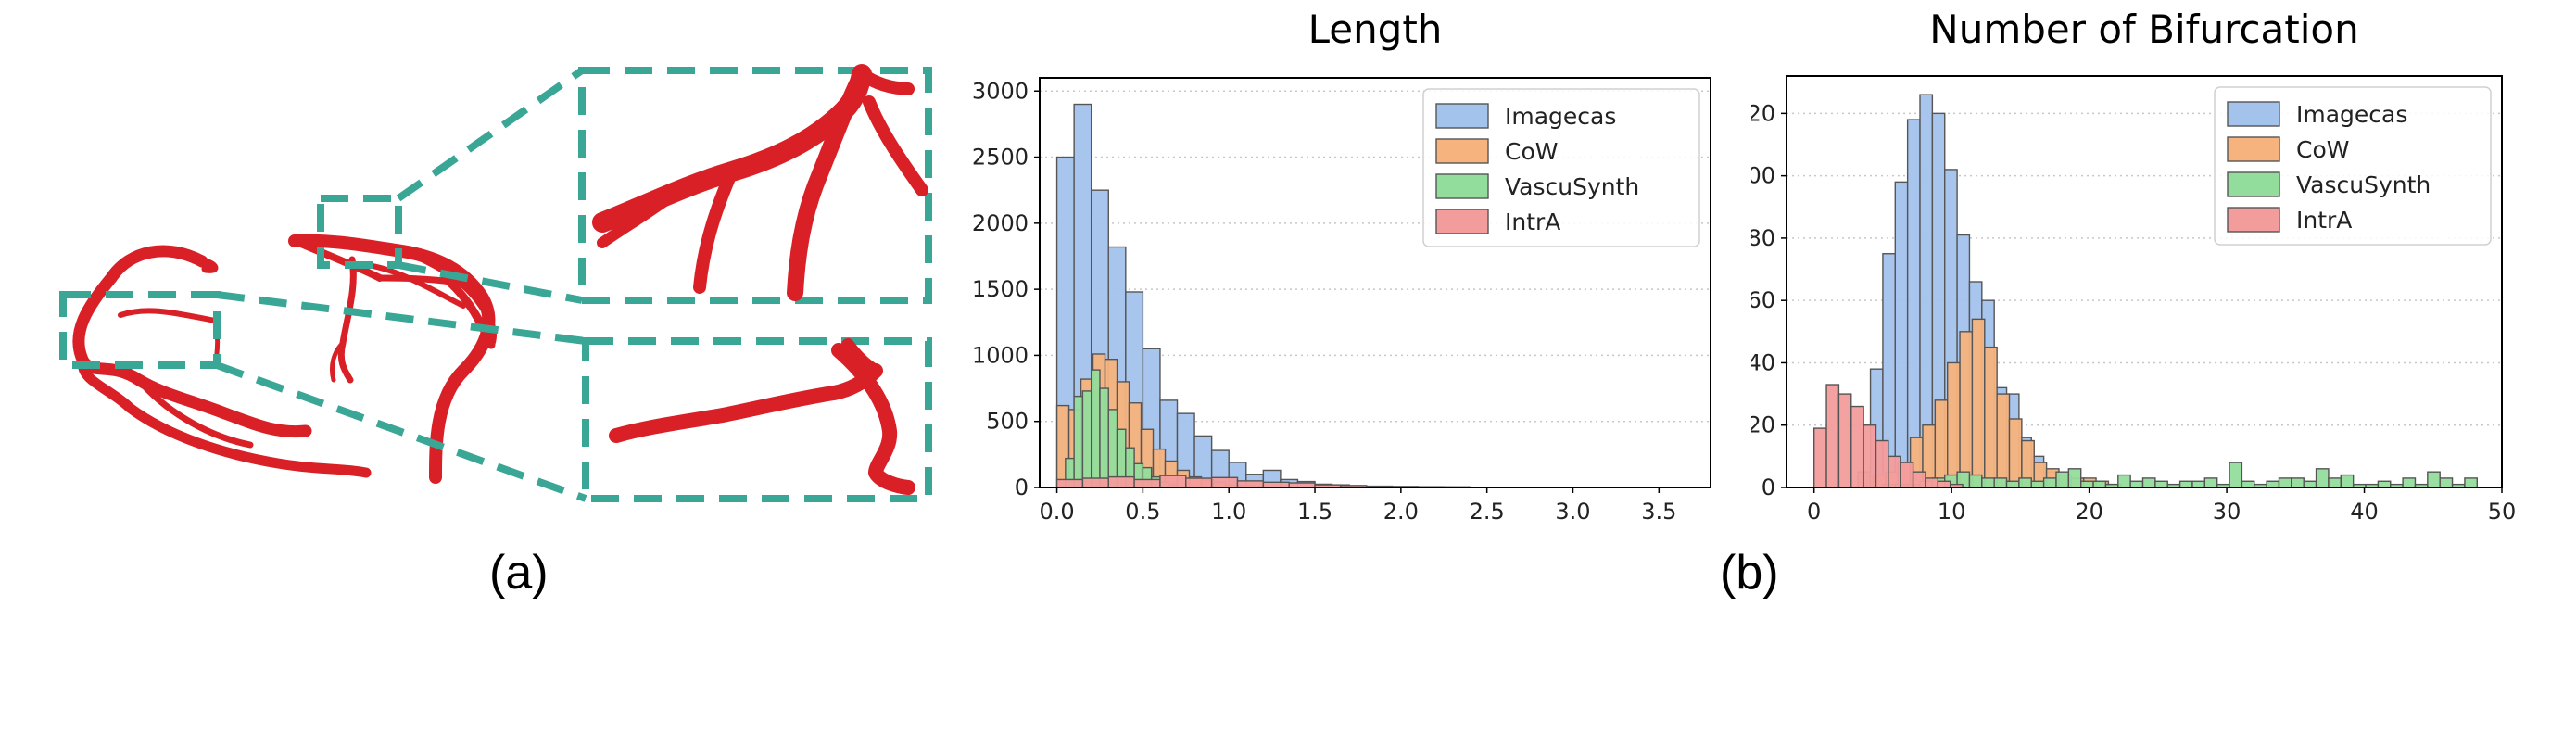 The width and height of the screenshot is (2576, 734). Describe the element at coordinates (1763, 176) in the screenshot. I see `y-tick-label: 100` at that location.